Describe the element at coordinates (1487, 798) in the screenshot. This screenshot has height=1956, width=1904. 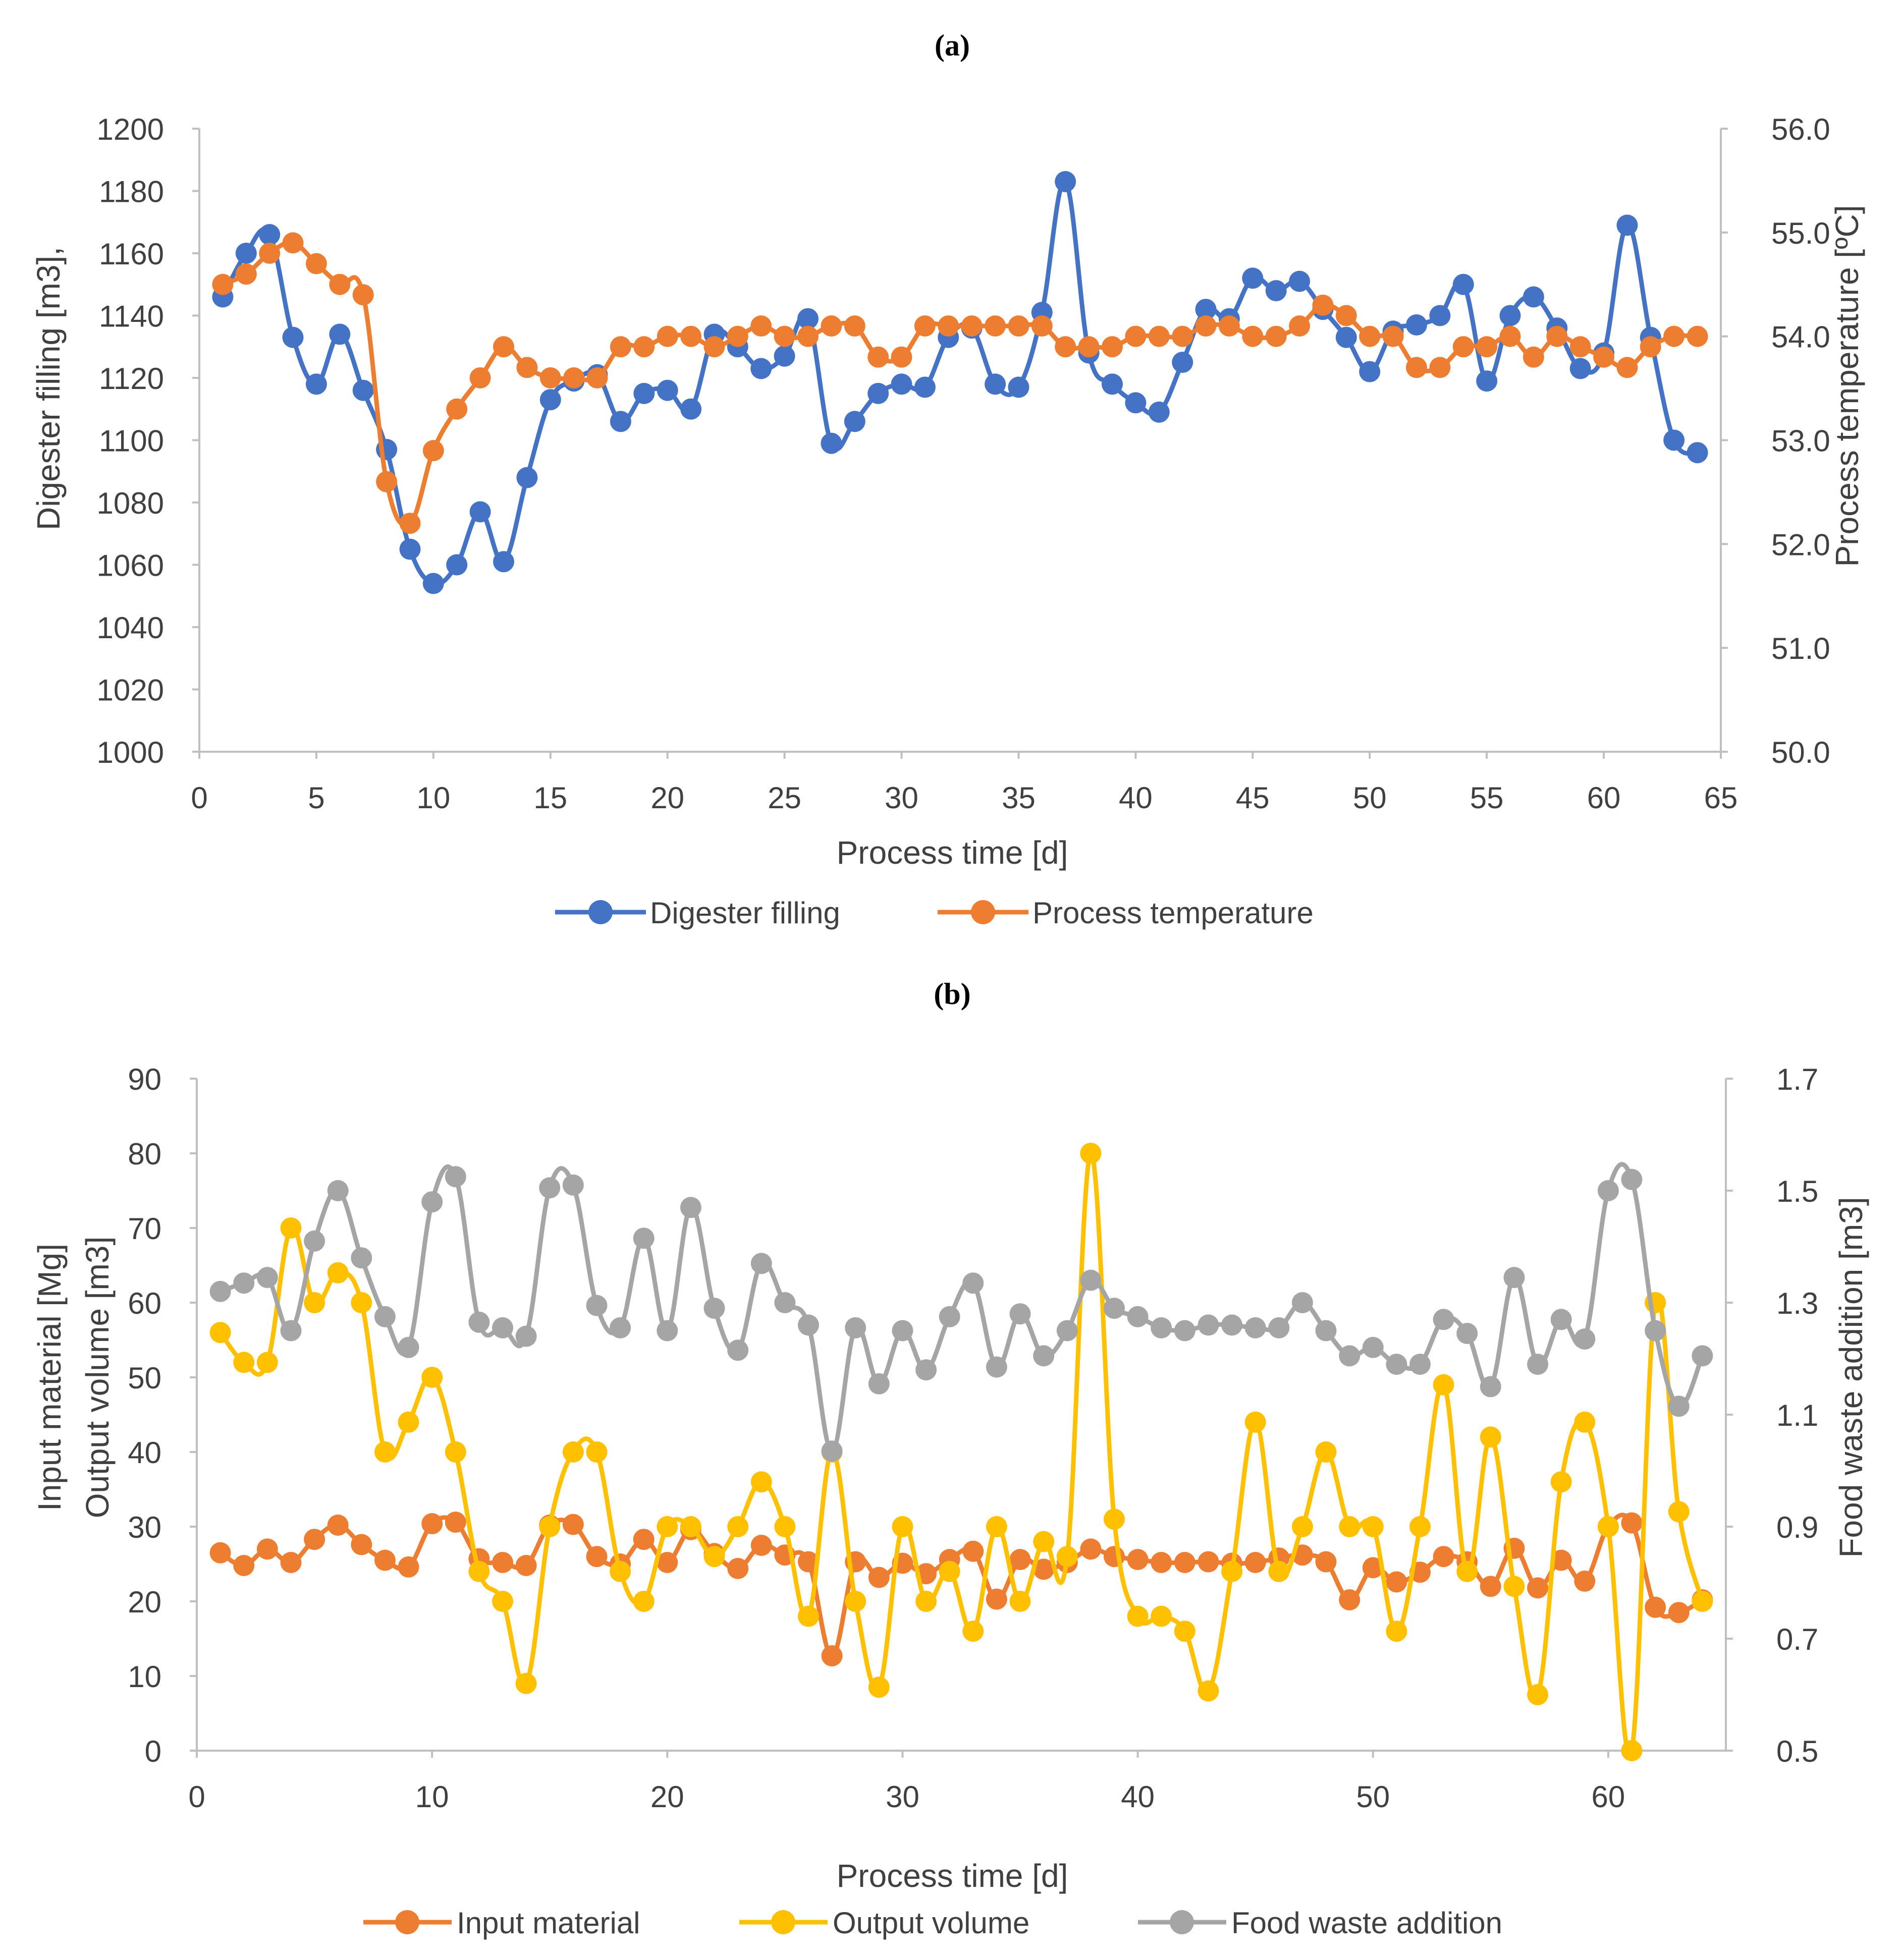
I see `a-x-tick-label: 55` at that location.